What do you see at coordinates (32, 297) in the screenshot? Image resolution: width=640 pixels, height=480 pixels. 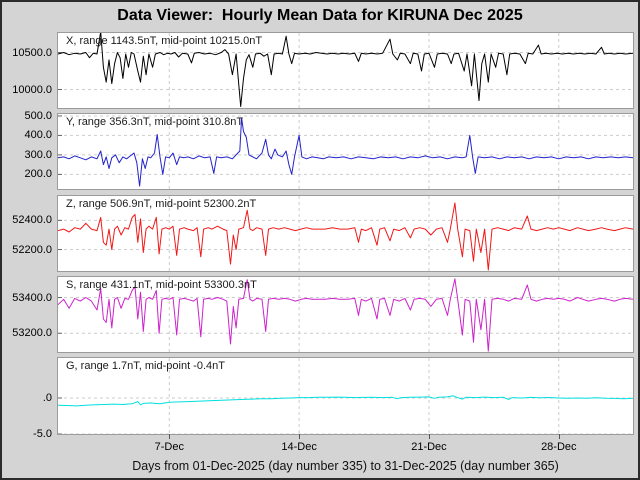 I see `y-tick-label: 53400.0` at bounding box center [32, 297].